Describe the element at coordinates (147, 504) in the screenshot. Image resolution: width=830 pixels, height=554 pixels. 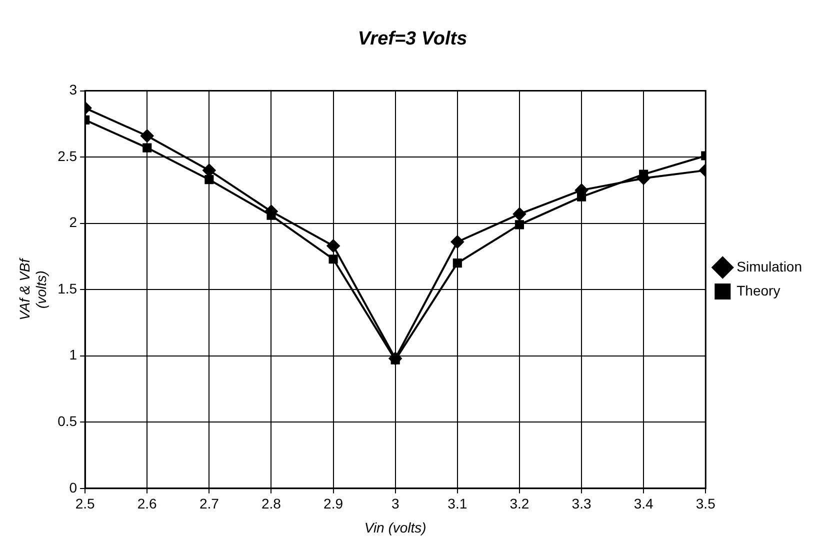
I see `x-tick-label: 2.6` at that location.